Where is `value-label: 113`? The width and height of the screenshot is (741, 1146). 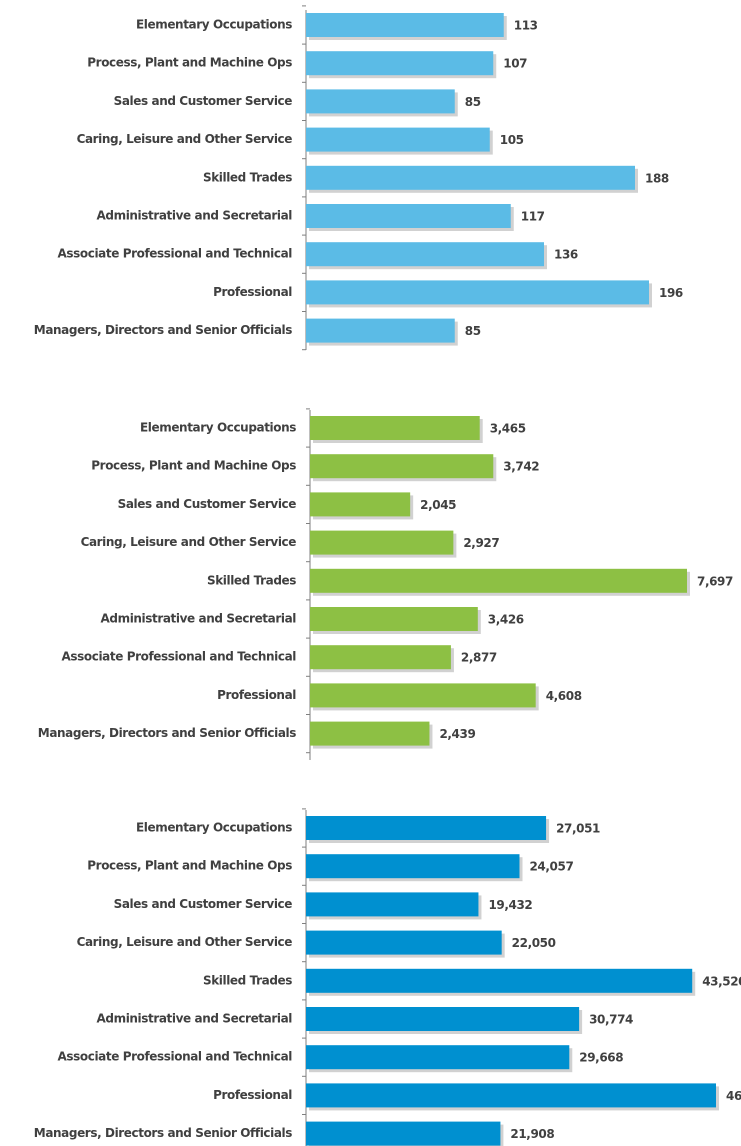
value-label: 113 is located at coordinates (526, 26).